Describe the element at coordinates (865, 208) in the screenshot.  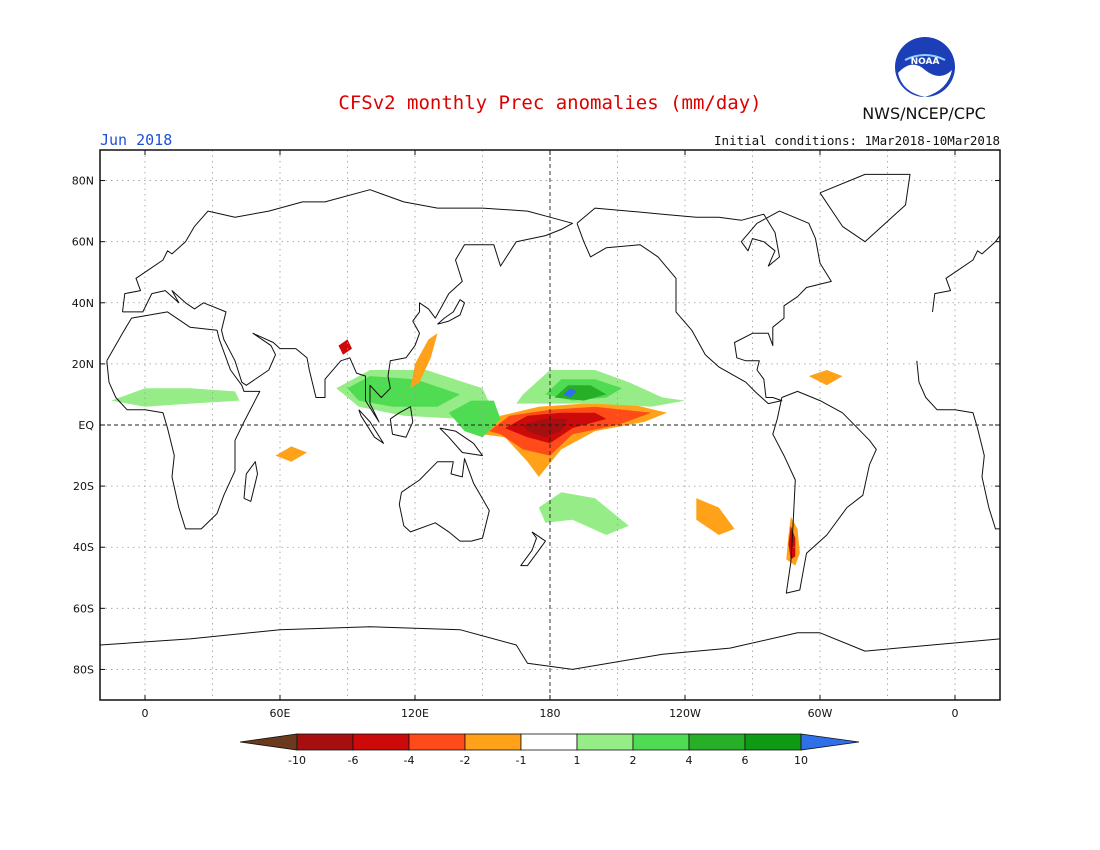
I see `coastline-greenland` at that location.